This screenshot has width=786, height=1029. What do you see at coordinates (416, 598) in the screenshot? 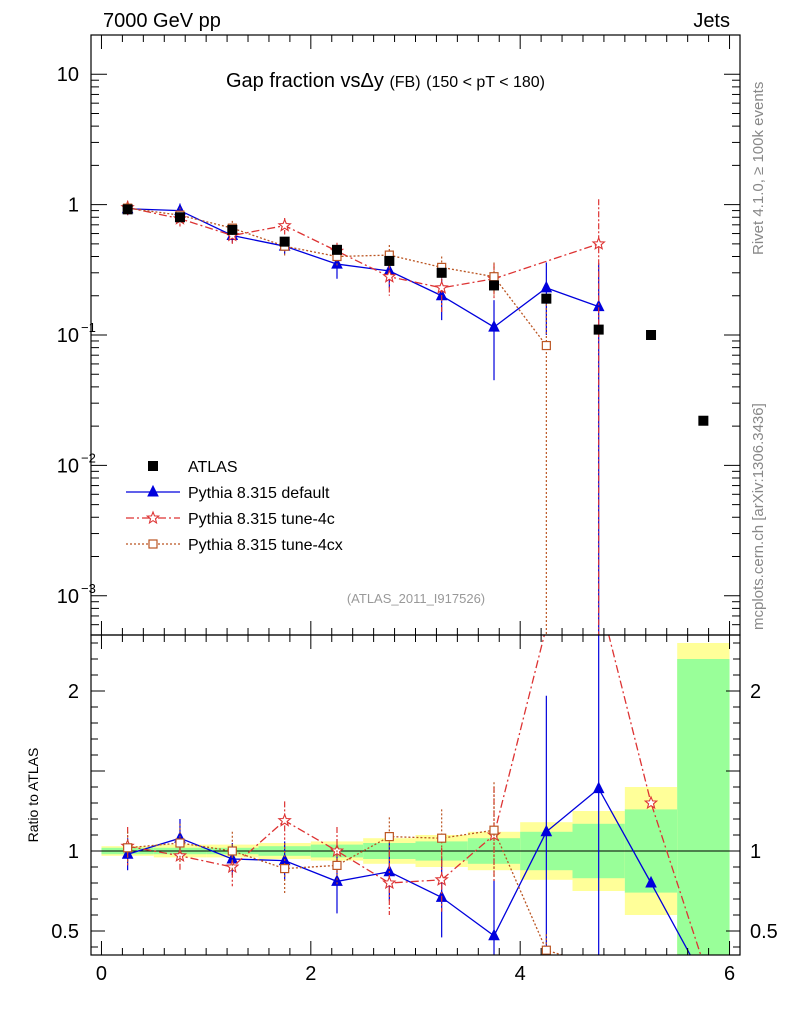
I see `reference-tag: (ATLAS_2011_I917526)` at bounding box center [416, 598].